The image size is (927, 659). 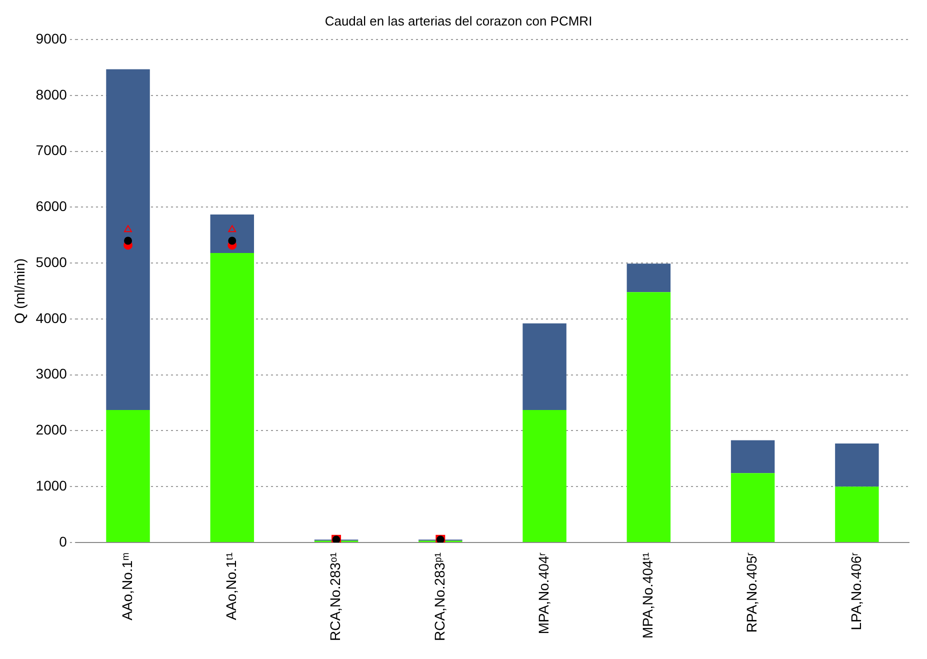 I want to click on chart-title: Caudal en las arterias del corazon con PCMRI, so click(x=458, y=20).